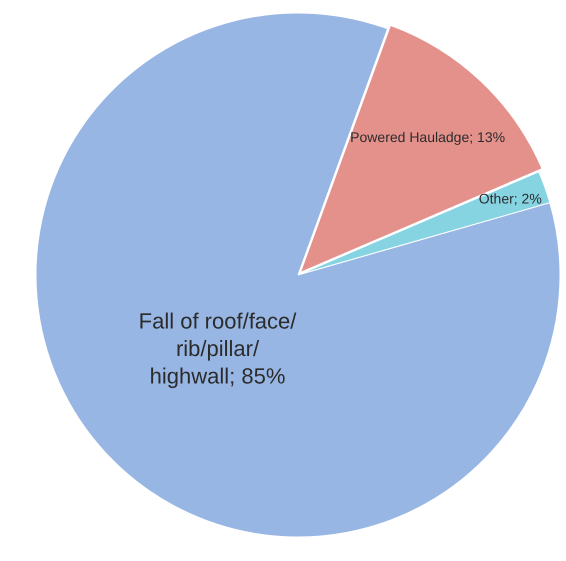 The width and height of the screenshot is (566, 561). Describe the element at coordinates (428, 136) in the screenshot. I see `slice-label: Powered Hauladge; 13%` at that location.